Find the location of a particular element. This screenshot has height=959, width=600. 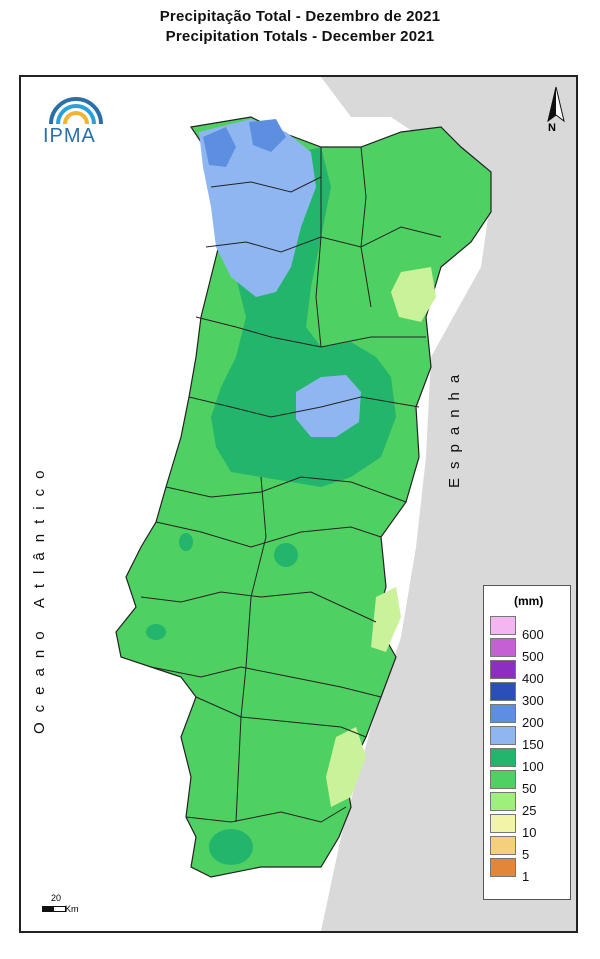

legend-entry: 5 is located at coordinates (528, 849).